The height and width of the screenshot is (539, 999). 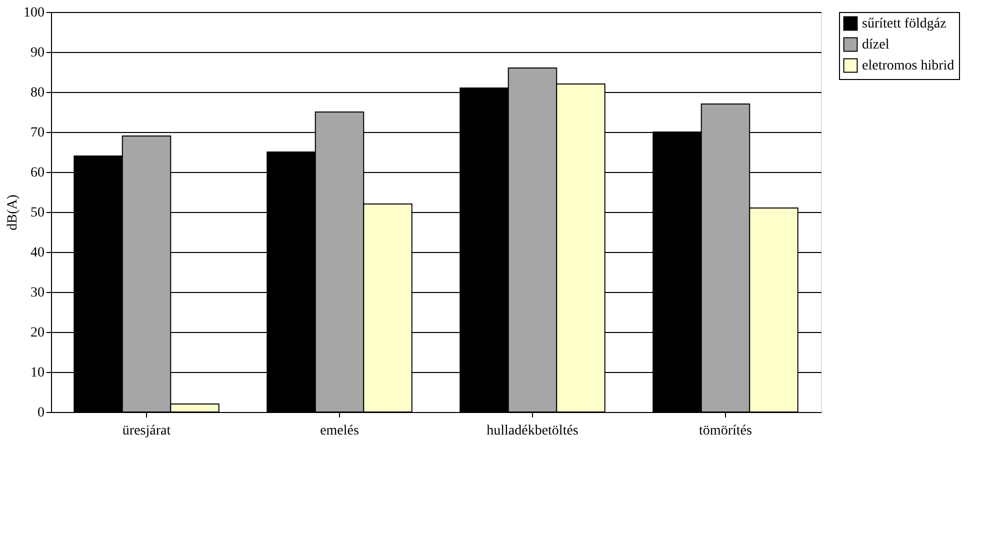 I want to click on y-tick-label: 20, so click(x=37, y=333).